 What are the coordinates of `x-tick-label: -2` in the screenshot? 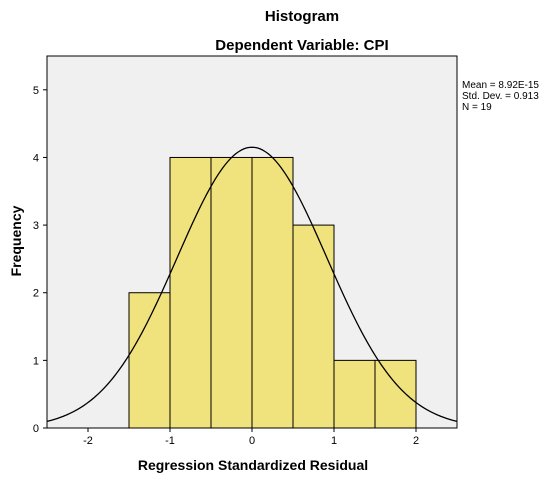 It's located at (88, 441).